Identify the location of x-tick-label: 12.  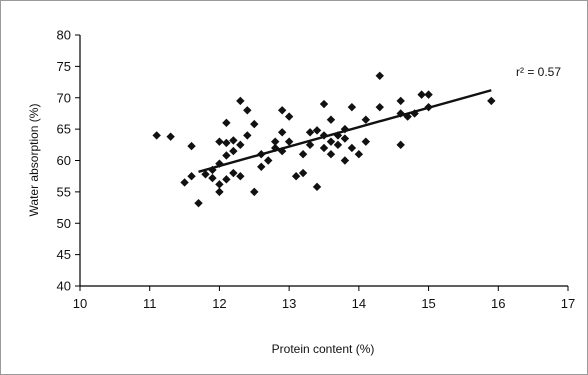
(219, 303).